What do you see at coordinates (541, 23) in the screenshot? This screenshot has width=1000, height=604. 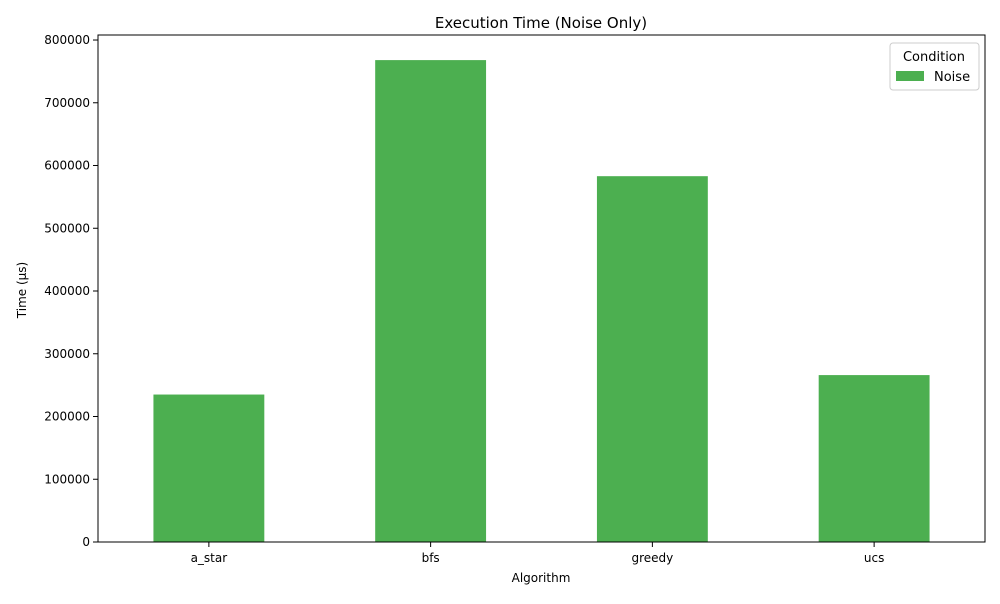 I see `chart-title: Execution Time (Noise Only)` at bounding box center [541, 23].